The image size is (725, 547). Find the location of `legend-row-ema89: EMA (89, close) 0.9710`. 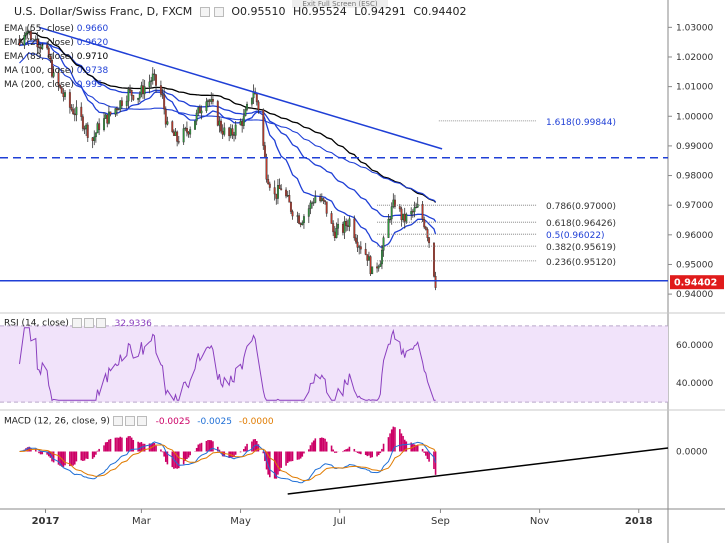

legend-row-ema89: EMA (89, close) 0.9710 is located at coordinates (56, 57).